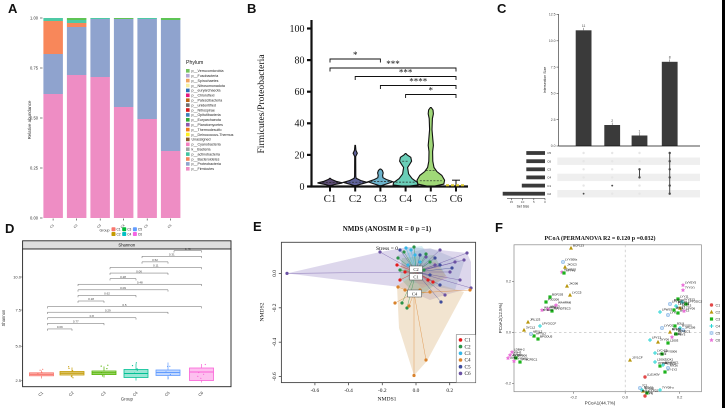 This screenshot has width=725, height=408. Describe the element at coordinates (156, 266) in the screenshot. I see `svg-text: 0.11` at that location.